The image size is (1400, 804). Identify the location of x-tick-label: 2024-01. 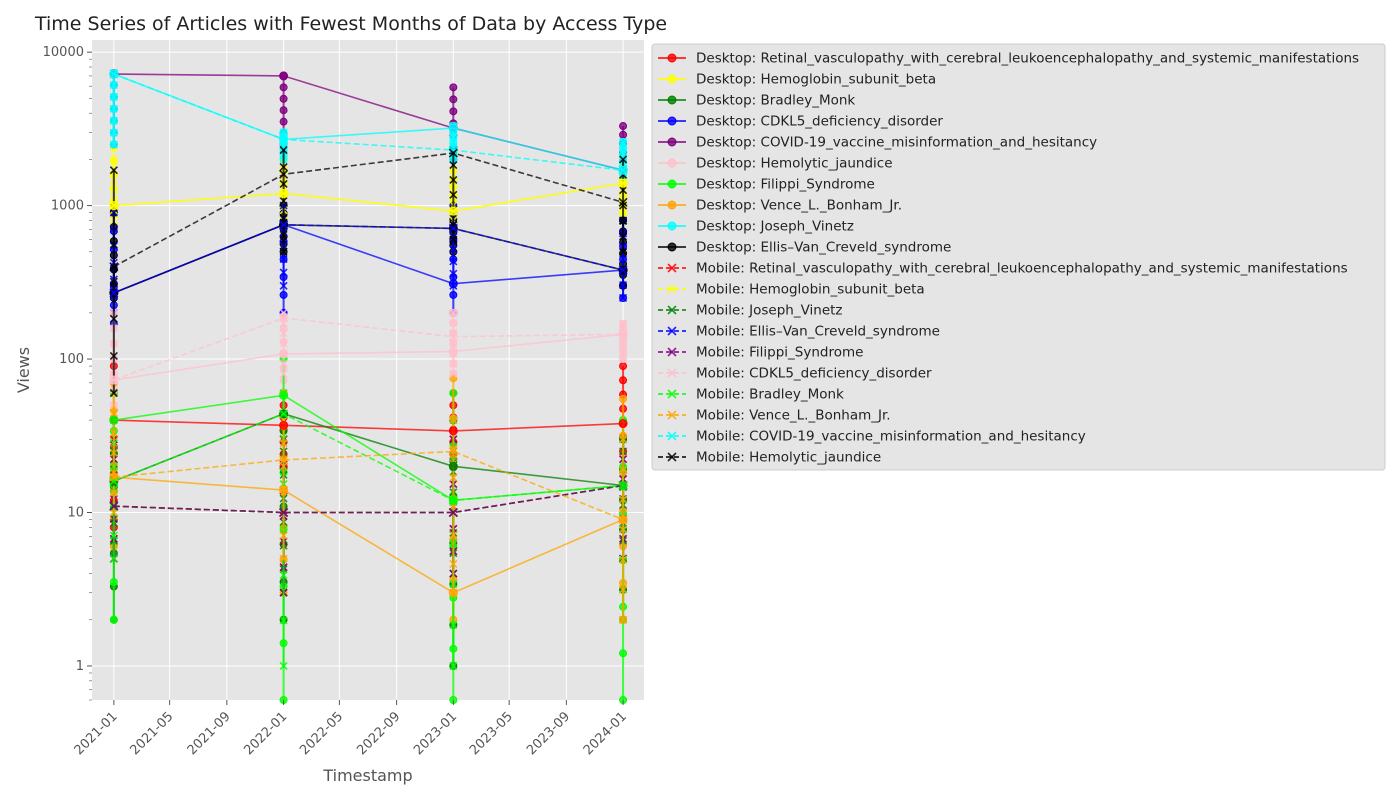
(605, 733).